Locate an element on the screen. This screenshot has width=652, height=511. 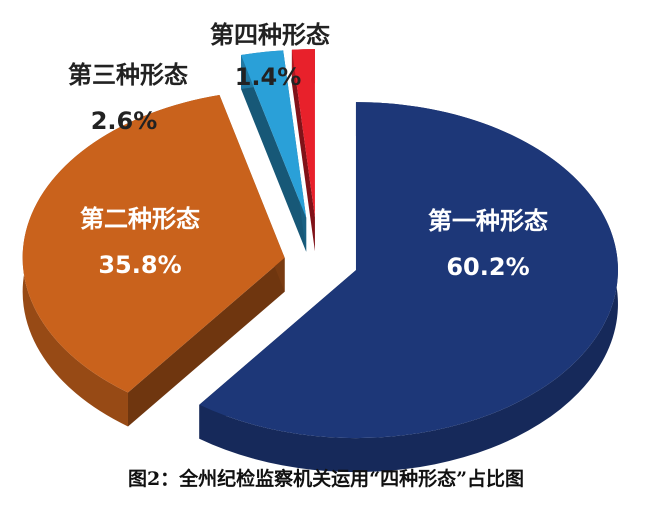
chart-title: 图2：全州纪检监察机关运用“四种形态”占比图 is located at coordinates (326, 478).